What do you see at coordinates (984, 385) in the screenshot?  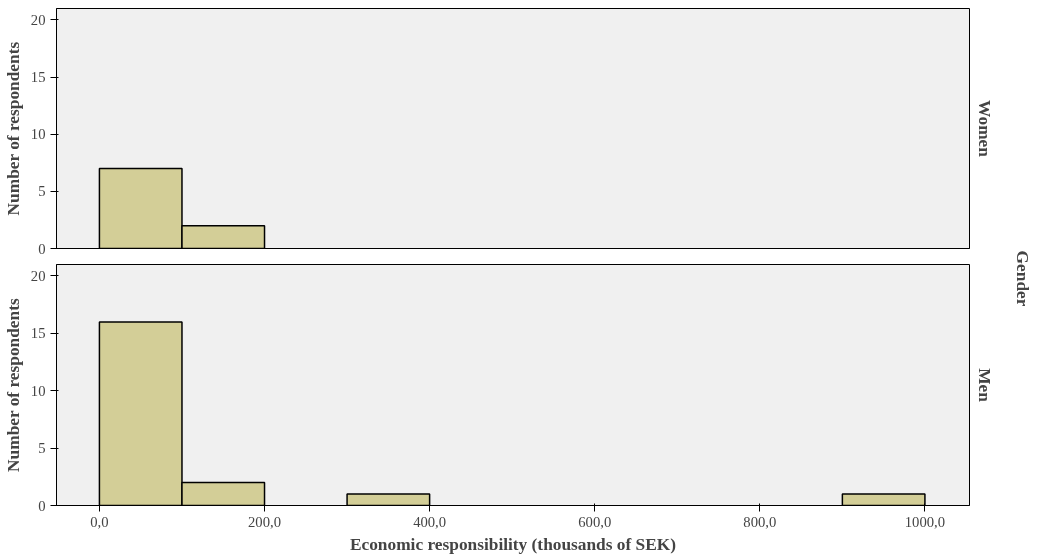 I see `text: Men` at bounding box center [984, 385].